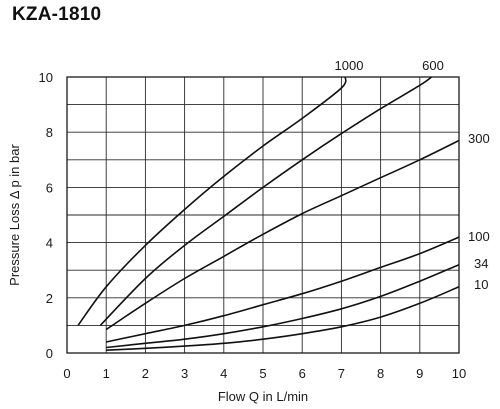  Describe the element at coordinates (184, 373) in the screenshot. I see `x-tick-label: 3` at that location.